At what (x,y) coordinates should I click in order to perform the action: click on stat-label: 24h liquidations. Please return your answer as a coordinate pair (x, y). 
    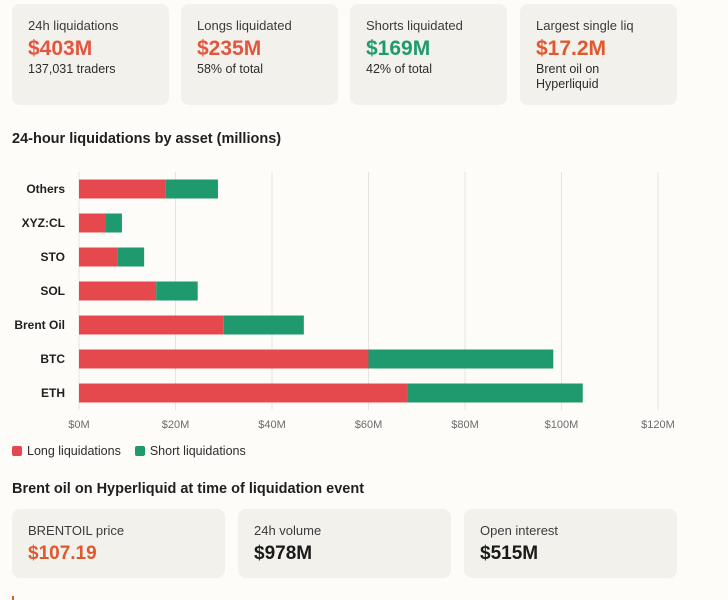
    Looking at the image, I should click on (73, 25).